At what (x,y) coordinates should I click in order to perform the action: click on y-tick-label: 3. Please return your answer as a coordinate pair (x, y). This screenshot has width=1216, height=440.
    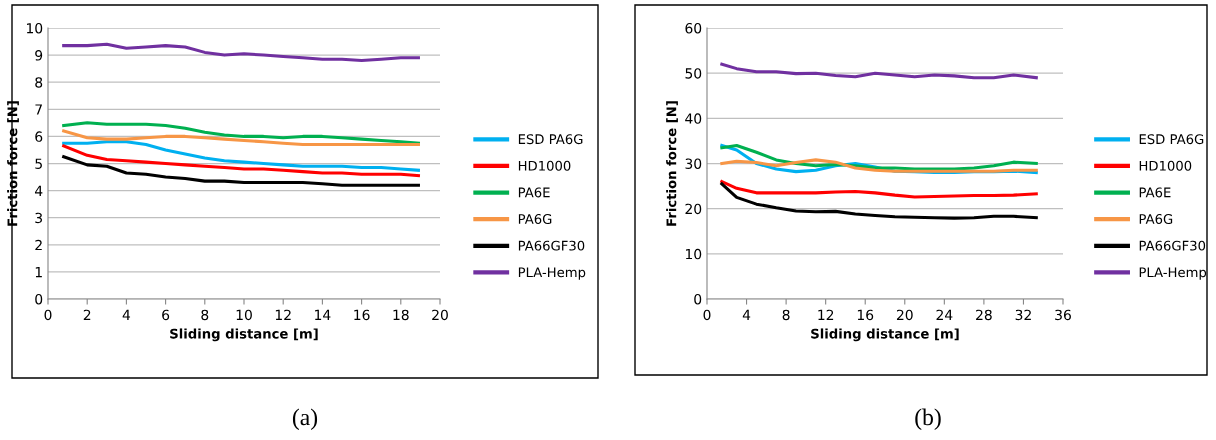
    Looking at the image, I should click on (39, 218).